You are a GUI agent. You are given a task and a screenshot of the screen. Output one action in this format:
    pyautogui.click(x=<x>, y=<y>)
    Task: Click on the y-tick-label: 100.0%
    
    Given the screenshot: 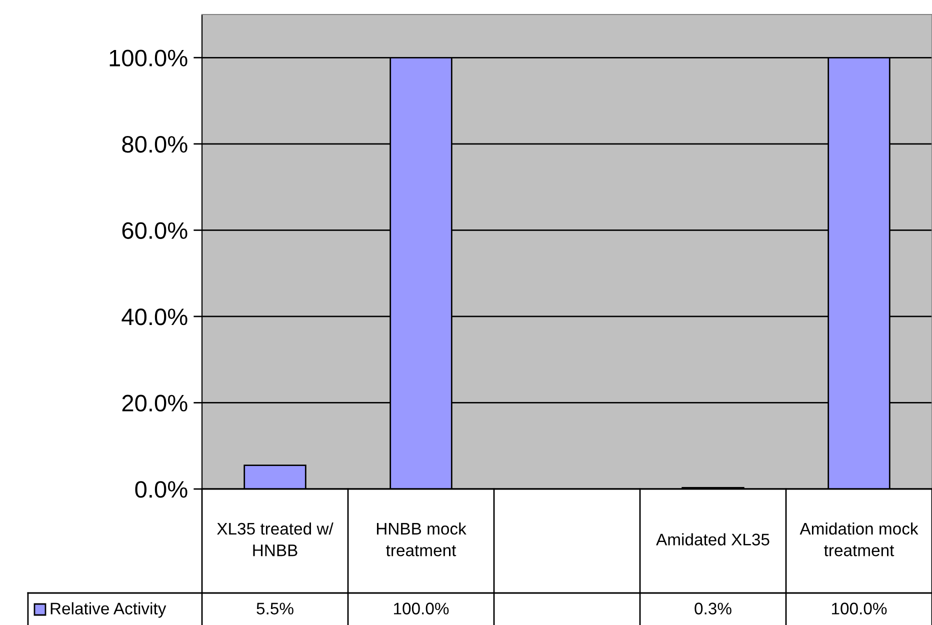 What is the action you would take?
    pyautogui.click(x=149, y=58)
    